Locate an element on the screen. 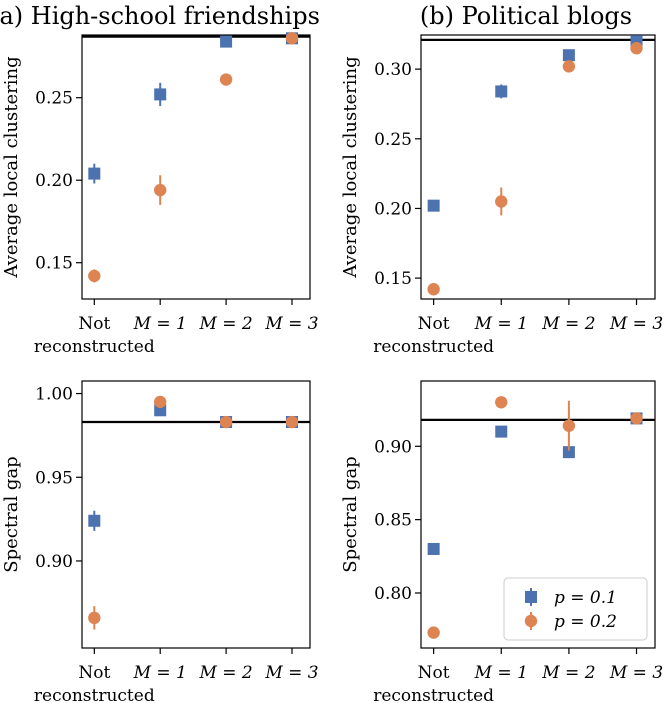 The width and height of the screenshot is (666, 703). legend-marker-p01 is located at coordinates (531, 597).